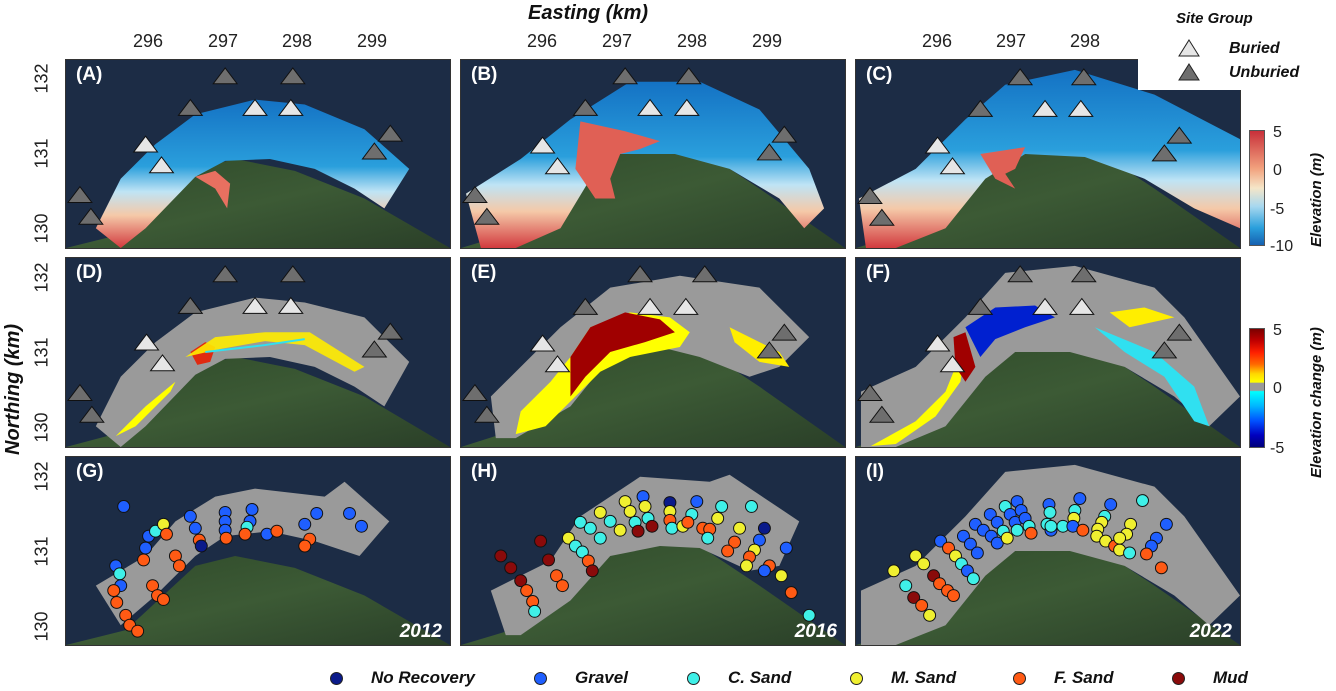 The width and height of the screenshot is (1336, 691). What do you see at coordinates (1189, 72) in the screenshot?
I see `unburied-triangle-icon` at bounding box center [1189, 72].